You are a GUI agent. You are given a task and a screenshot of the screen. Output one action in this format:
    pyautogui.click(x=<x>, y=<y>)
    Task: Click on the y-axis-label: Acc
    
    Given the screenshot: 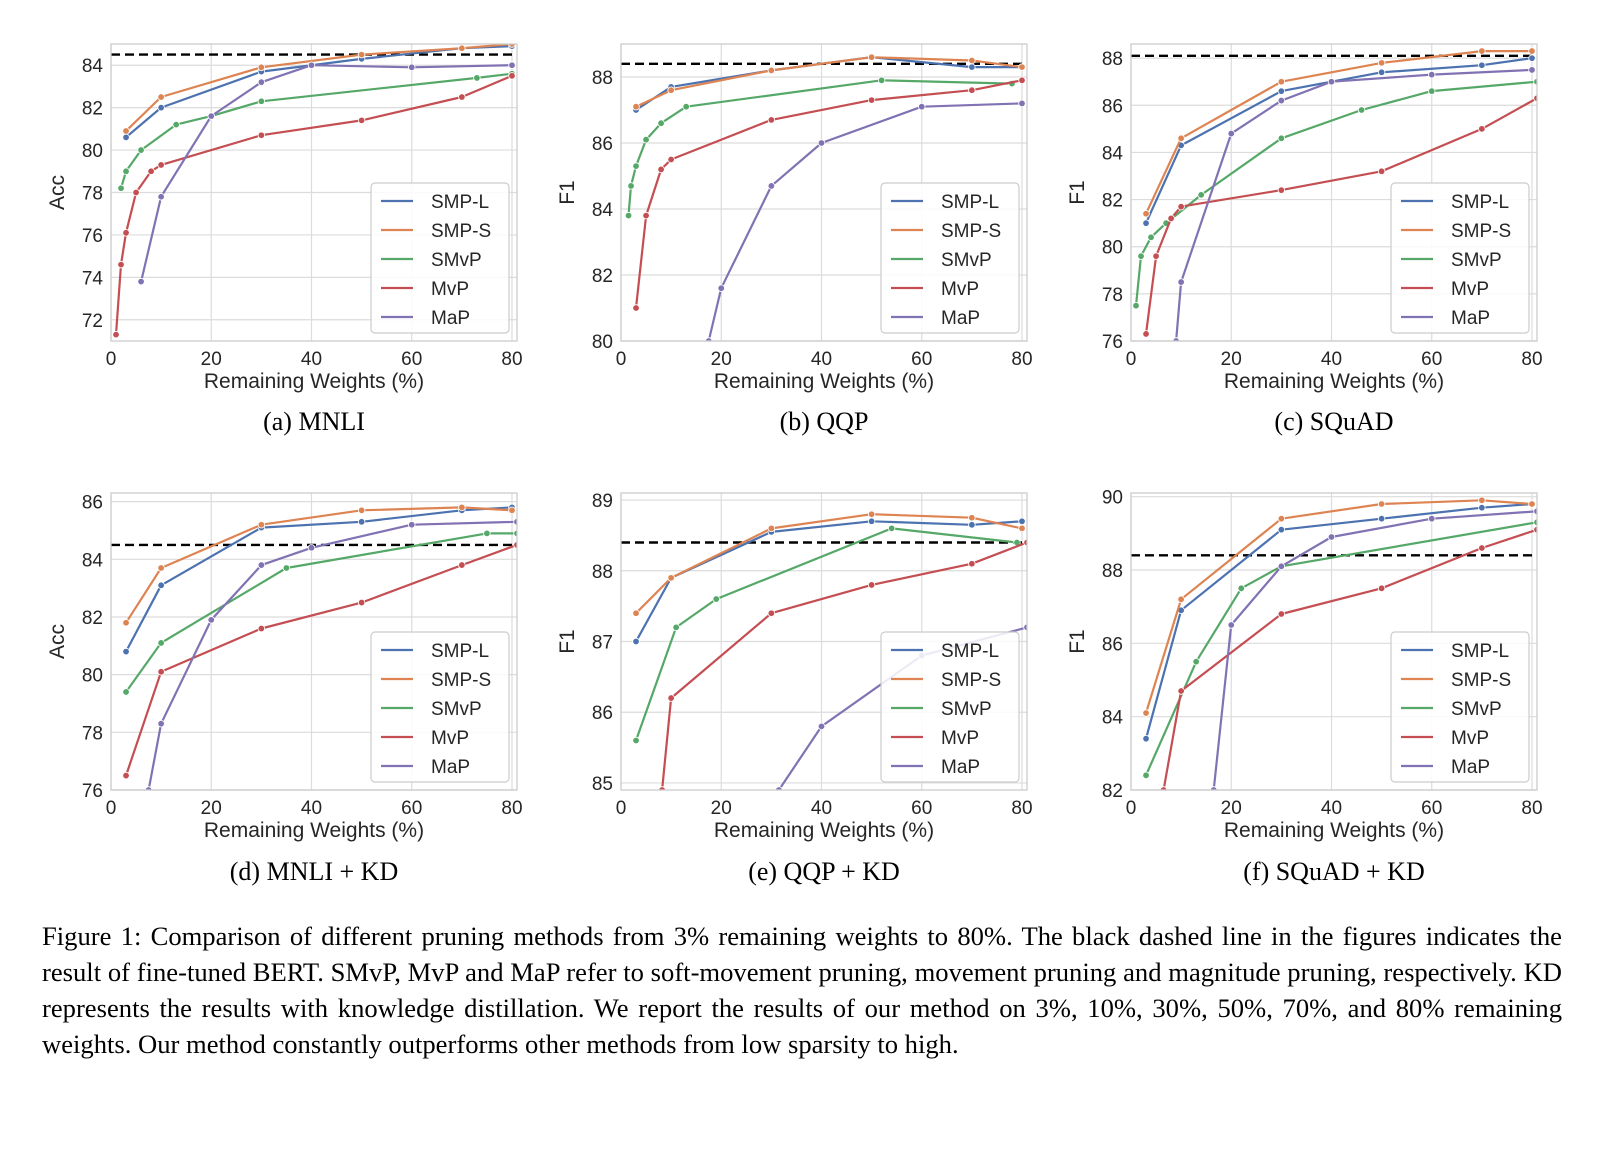 What is the action you would take?
    pyautogui.click(x=57, y=192)
    